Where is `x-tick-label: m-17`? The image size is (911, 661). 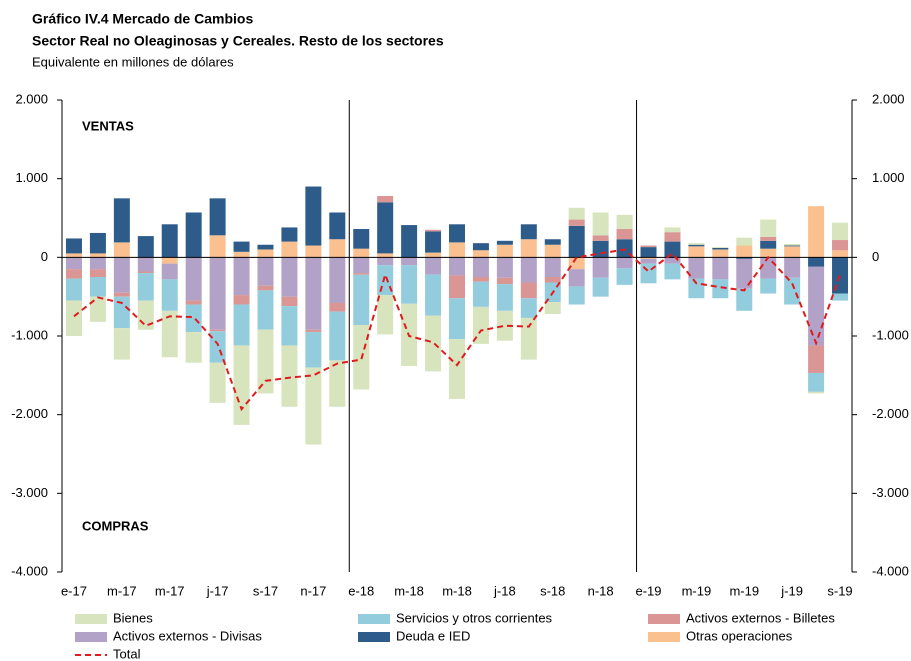
x-tick-label: m-17 is located at coordinates (122, 590).